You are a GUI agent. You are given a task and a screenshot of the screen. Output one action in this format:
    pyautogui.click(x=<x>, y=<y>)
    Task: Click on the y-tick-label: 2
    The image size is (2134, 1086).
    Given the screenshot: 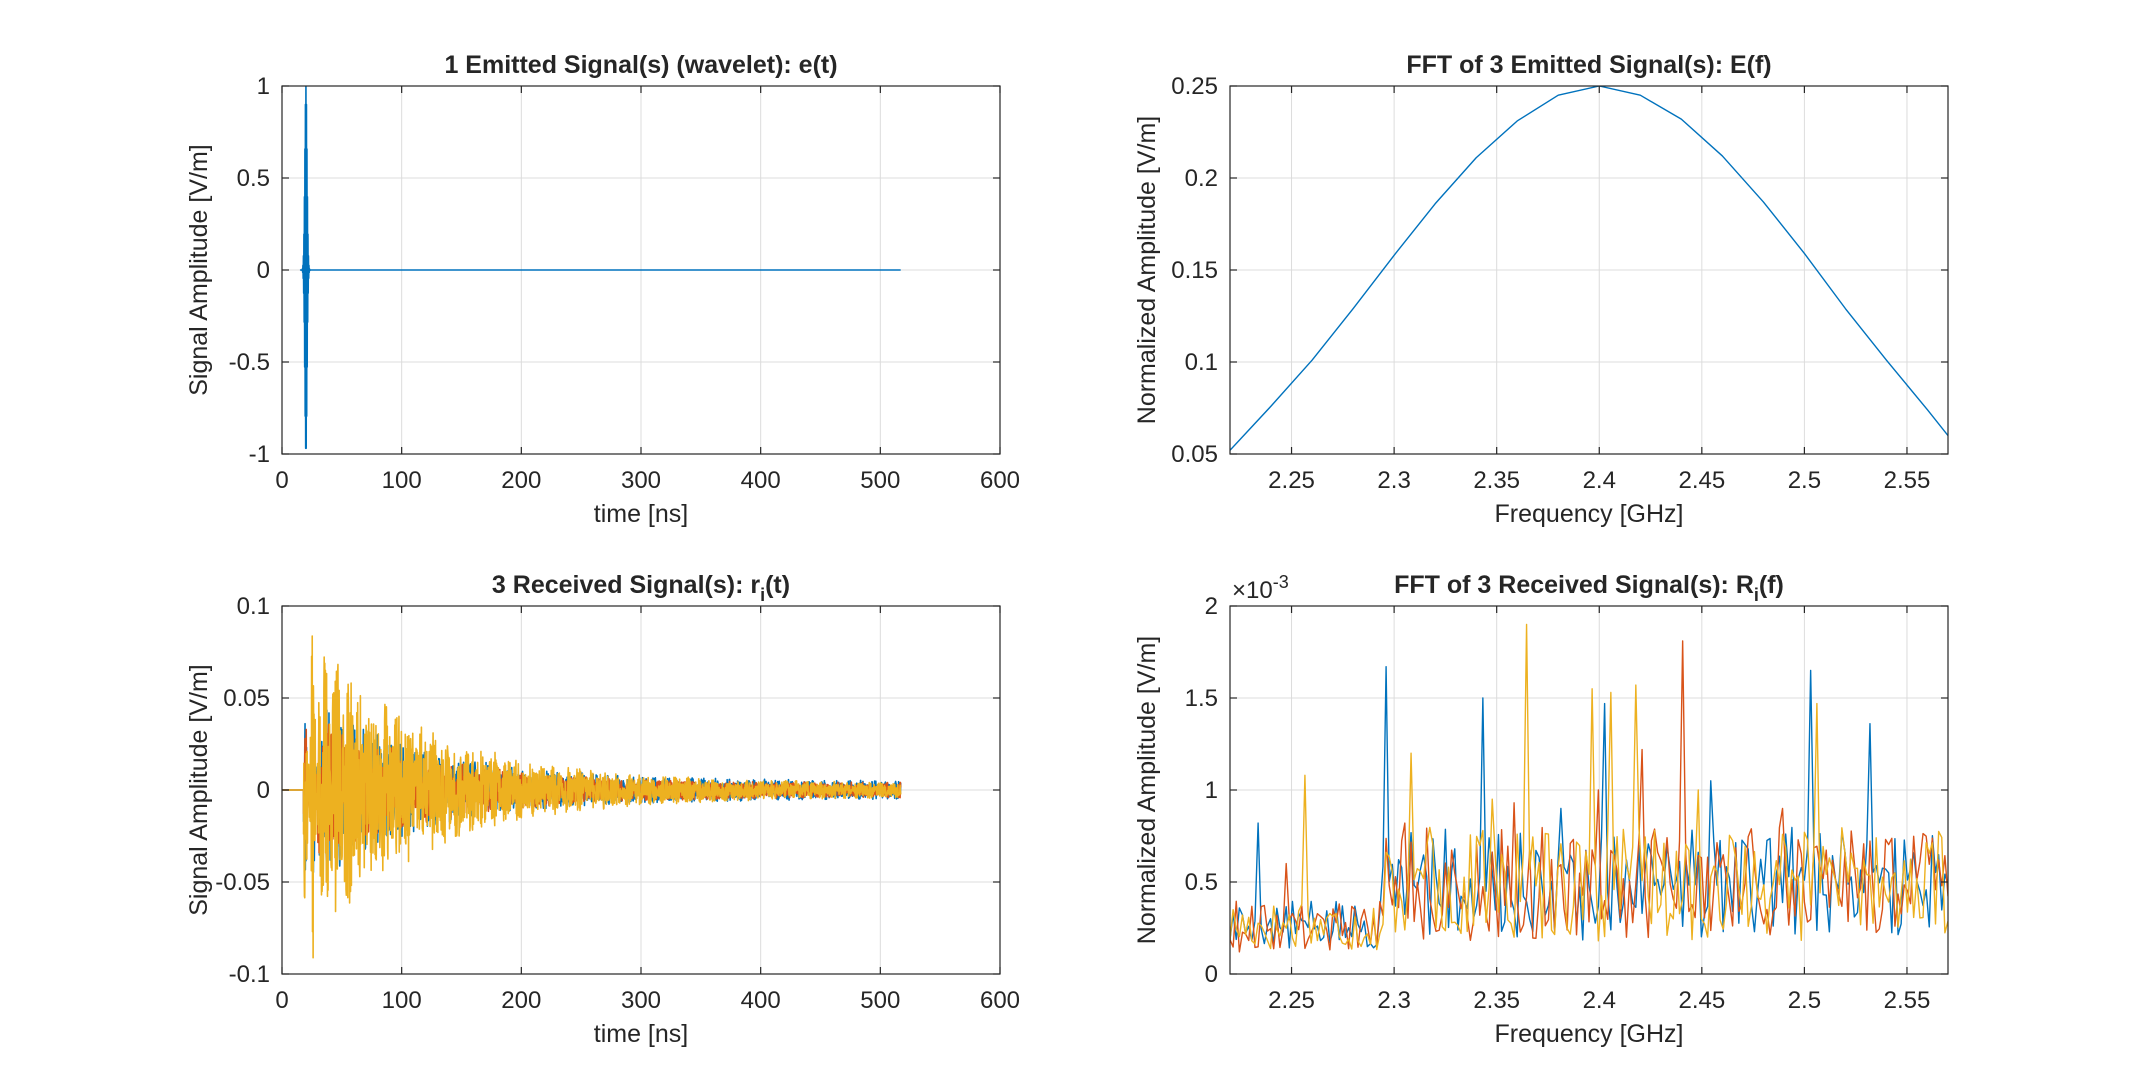 What is the action you would take?
    pyautogui.click(x=1211, y=606)
    